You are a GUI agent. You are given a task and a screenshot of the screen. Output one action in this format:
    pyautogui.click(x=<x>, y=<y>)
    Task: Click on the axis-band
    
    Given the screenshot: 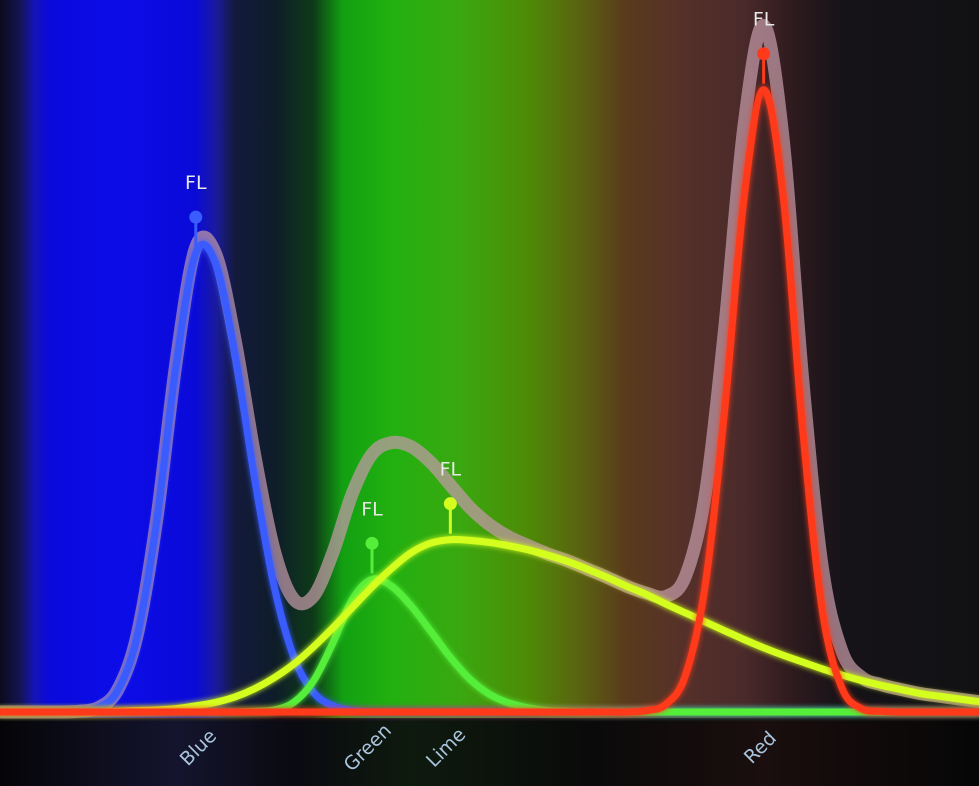 What is the action you would take?
    pyautogui.click(x=489, y=752)
    